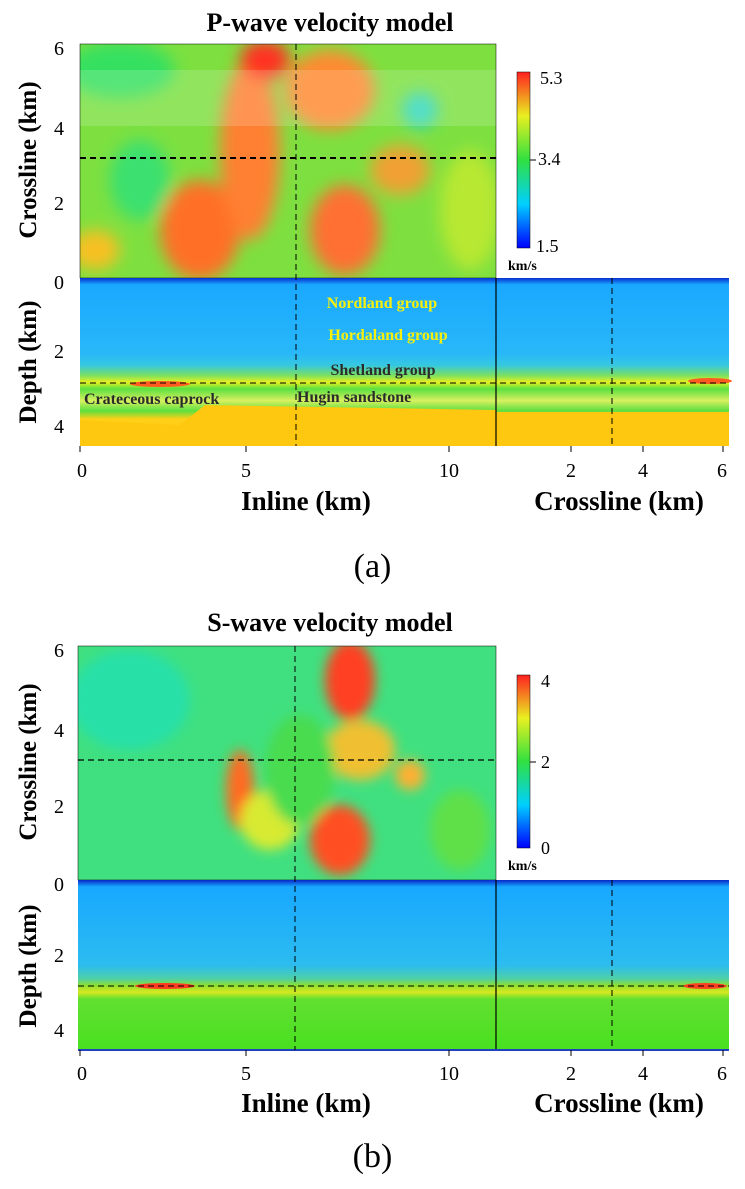 This screenshot has width=745, height=1189. Describe the element at coordinates (382, 370) in the screenshot. I see `annotation-shetland: Shetland group` at that location.